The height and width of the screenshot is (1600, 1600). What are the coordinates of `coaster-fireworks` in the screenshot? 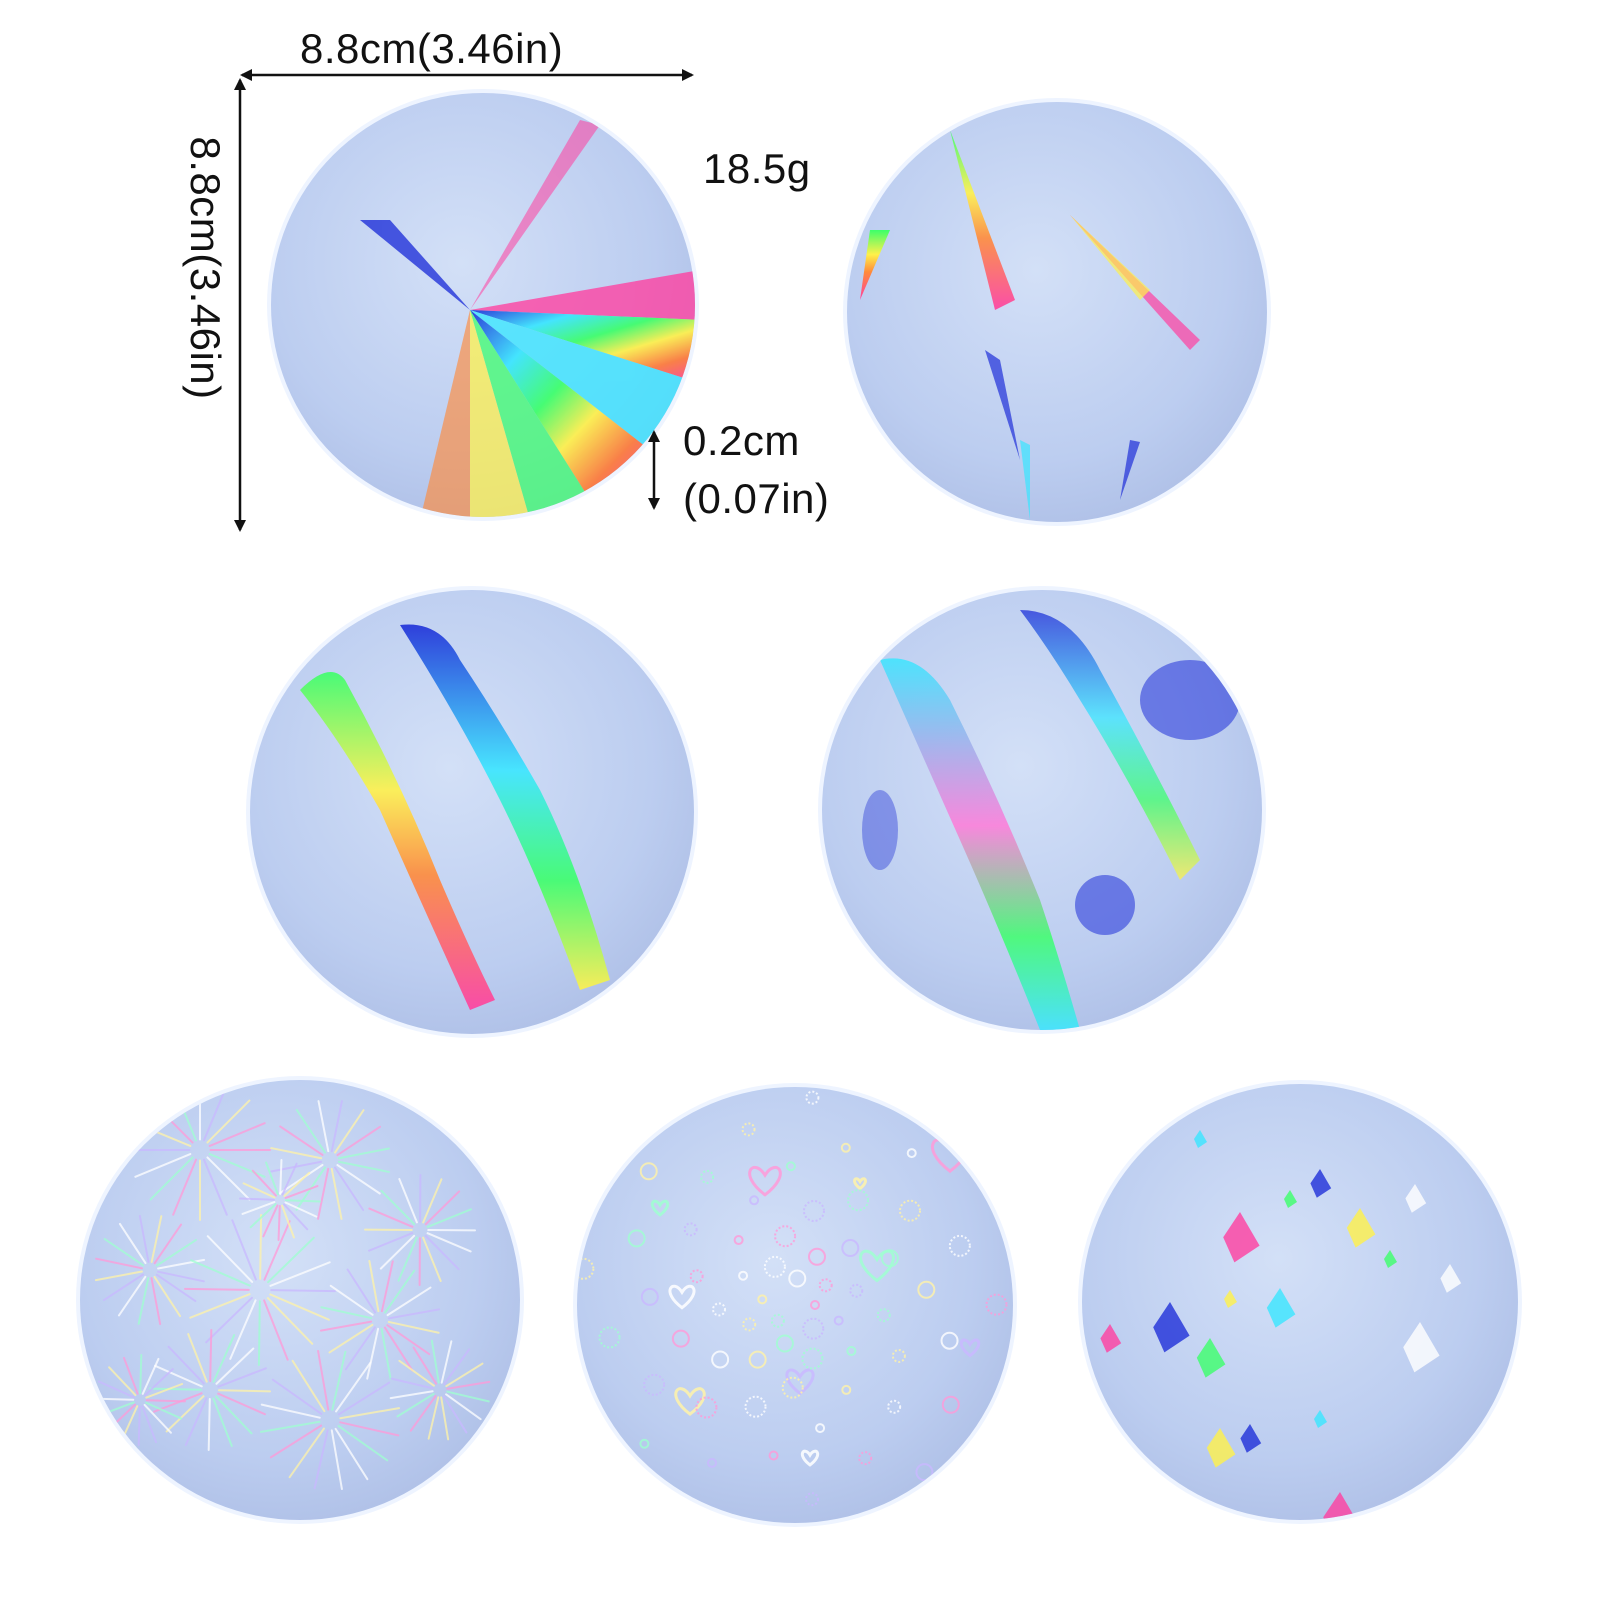 It's located at (300, 1300).